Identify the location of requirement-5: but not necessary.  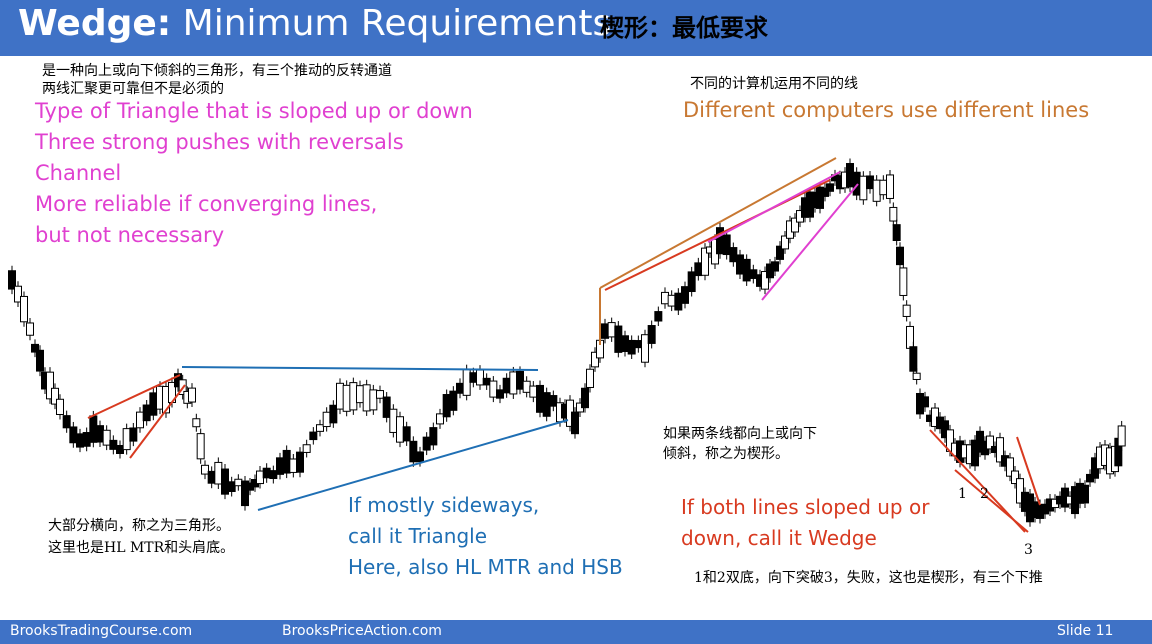
(130, 235).